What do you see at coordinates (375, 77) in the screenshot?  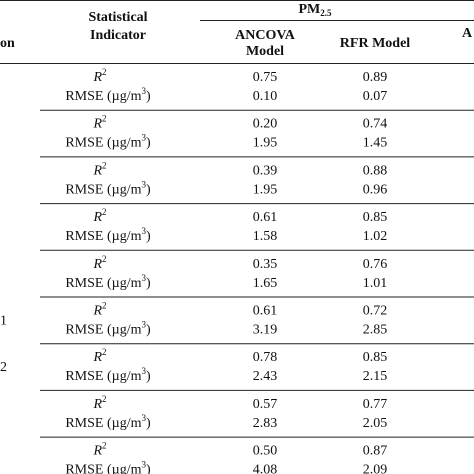 I see `cell-value: 0.89` at bounding box center [375, 77].